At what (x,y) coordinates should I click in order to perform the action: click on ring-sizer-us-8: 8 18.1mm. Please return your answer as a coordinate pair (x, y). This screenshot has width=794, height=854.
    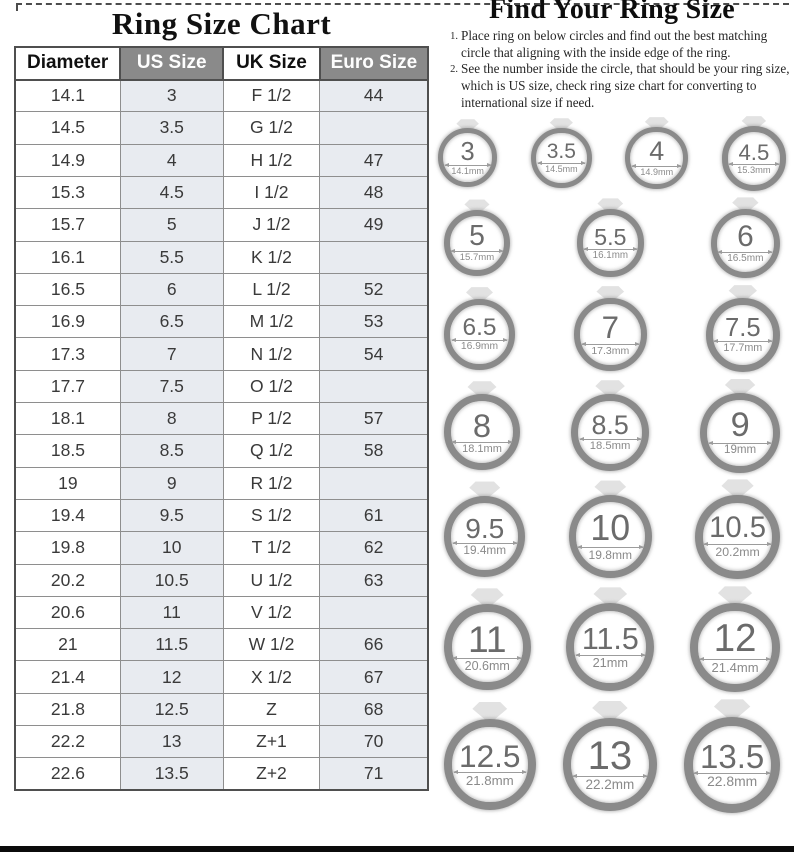
    Looking at the image, I should click on (482, 426).